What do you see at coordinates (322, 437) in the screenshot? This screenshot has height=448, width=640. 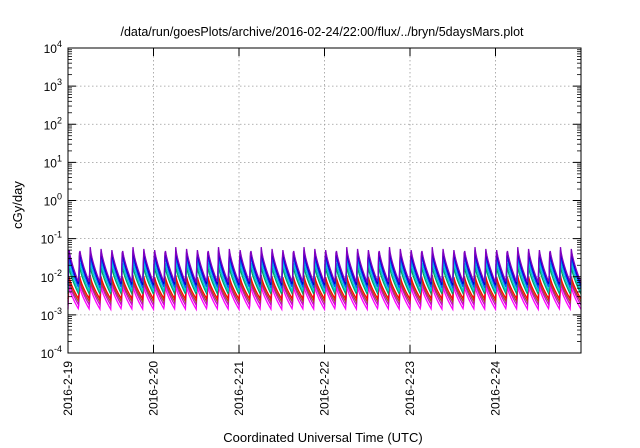 I see `x-axis-label: Coordinated Universal Time (UTC)` at bounding box center [322, 437].